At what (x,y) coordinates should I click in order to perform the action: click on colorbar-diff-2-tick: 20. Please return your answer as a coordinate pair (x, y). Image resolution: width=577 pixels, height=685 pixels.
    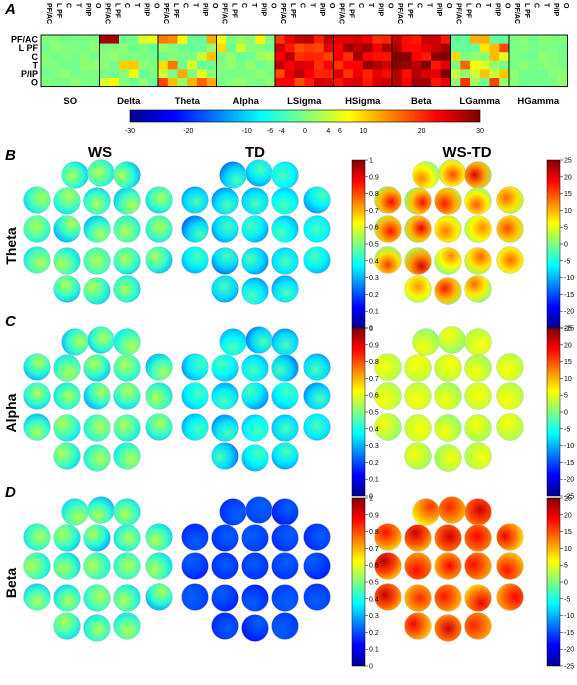
    Looking at the image, I should click on (568, 515).